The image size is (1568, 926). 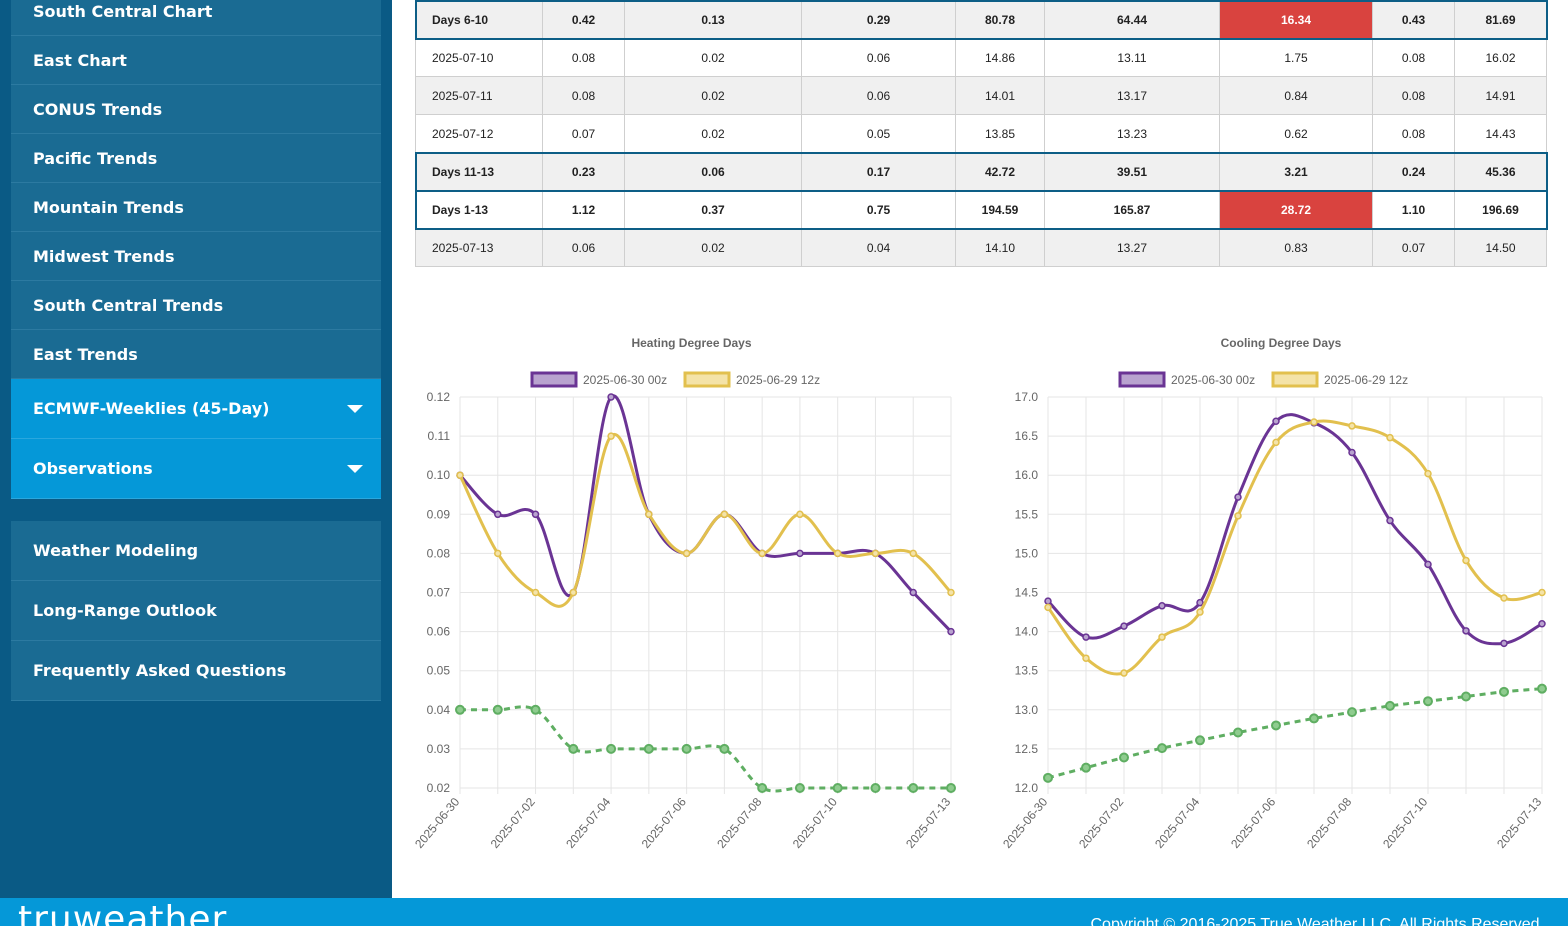 I want to click on sidebar-item-long-range-outlook: Long-Range Outlook, so click(x=196, y=611).